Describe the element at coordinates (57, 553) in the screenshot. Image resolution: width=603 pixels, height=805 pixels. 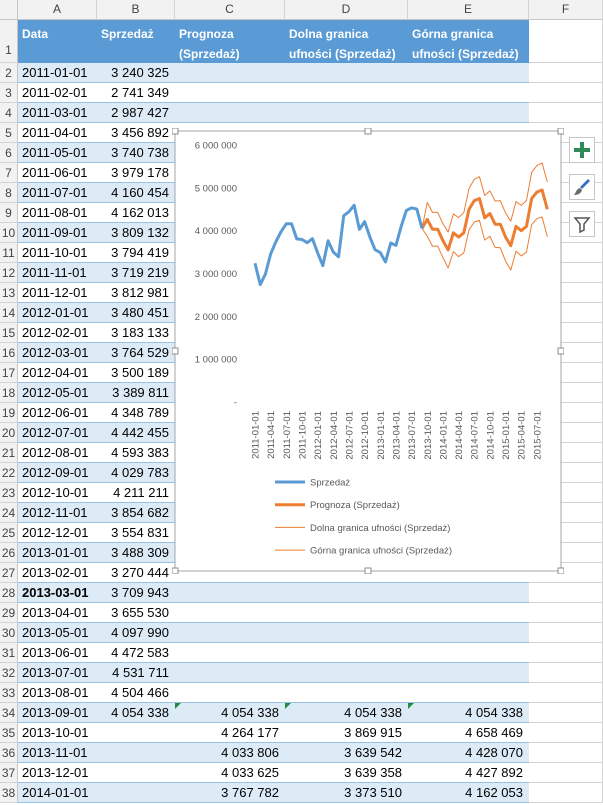
I see `cell: 2013-01-01` at that location.